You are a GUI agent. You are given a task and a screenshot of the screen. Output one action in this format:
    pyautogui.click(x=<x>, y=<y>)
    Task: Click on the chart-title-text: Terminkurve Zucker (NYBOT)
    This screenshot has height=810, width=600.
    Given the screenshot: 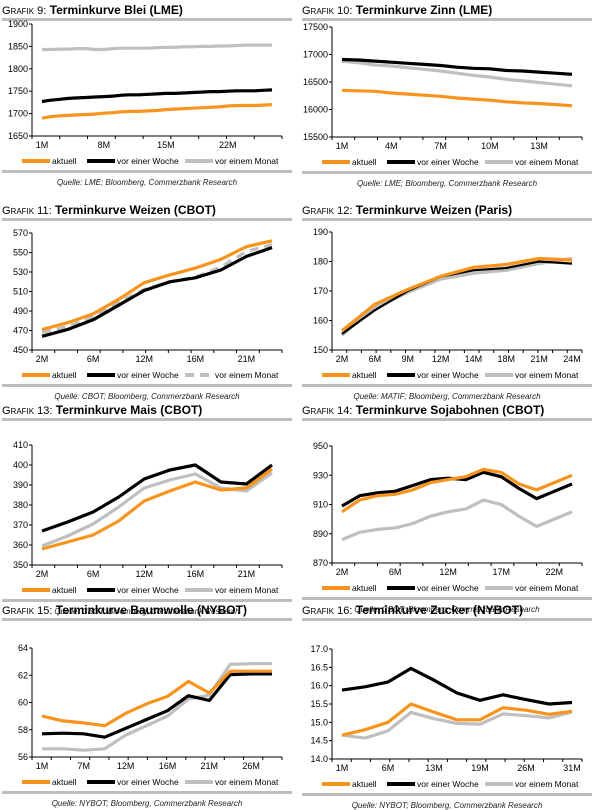 What is the action you would take?
    pyautogui.click(x=437, y=610)
    